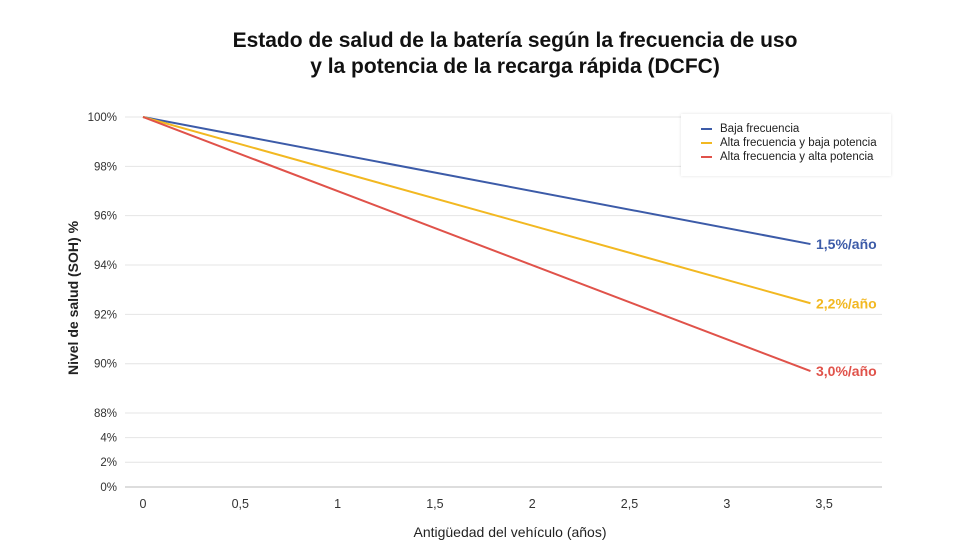 The image size is (980, 560). Describe the element at coordinates (337, 504) in the screenshot. I see `x-tick-label: 1` at that location.